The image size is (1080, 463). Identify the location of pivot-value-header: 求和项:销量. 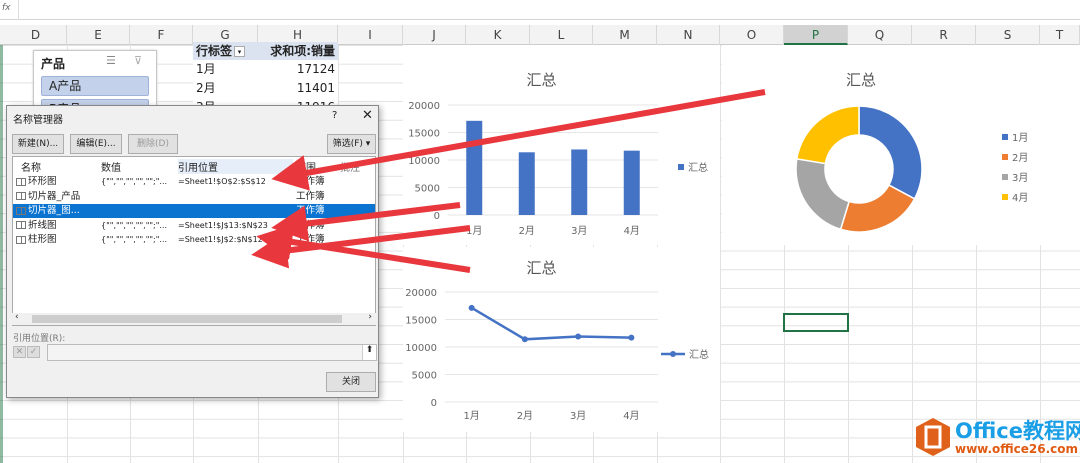
(302, 51).